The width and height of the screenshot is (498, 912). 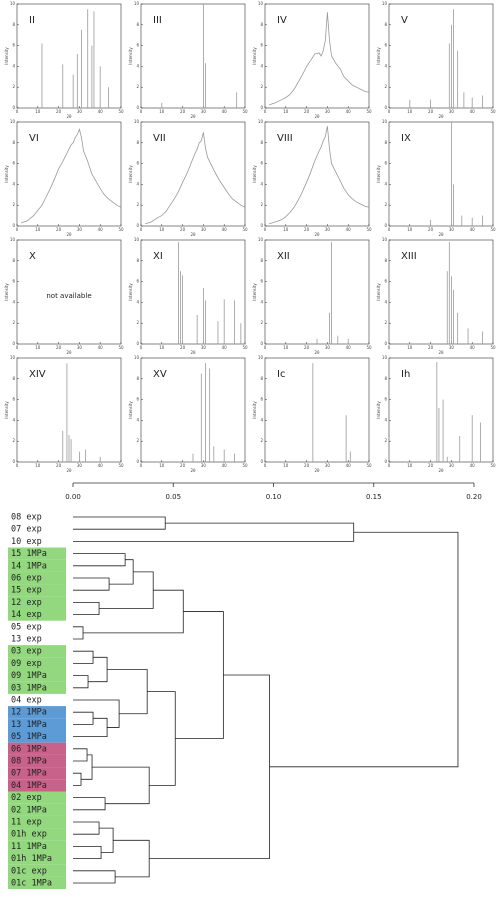 I want to click on panel-label: IV, so click(x=282, y=20).